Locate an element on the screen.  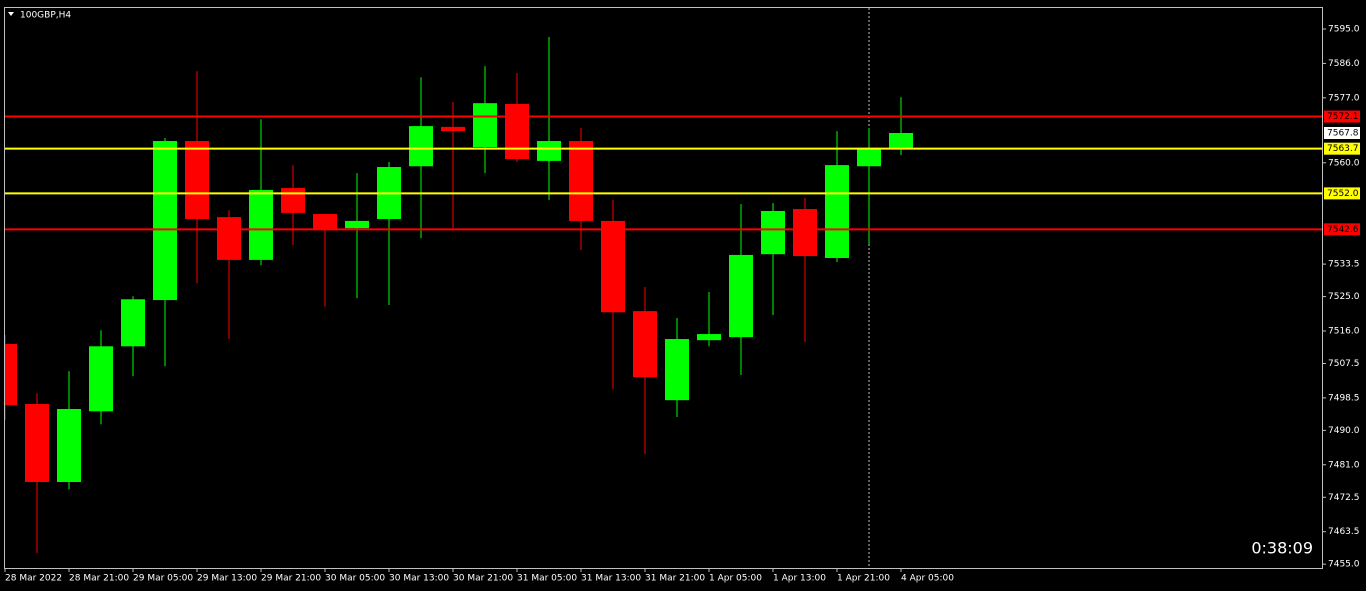
y-tick-label: 7586.0 is located at coordinates (1344, 64).